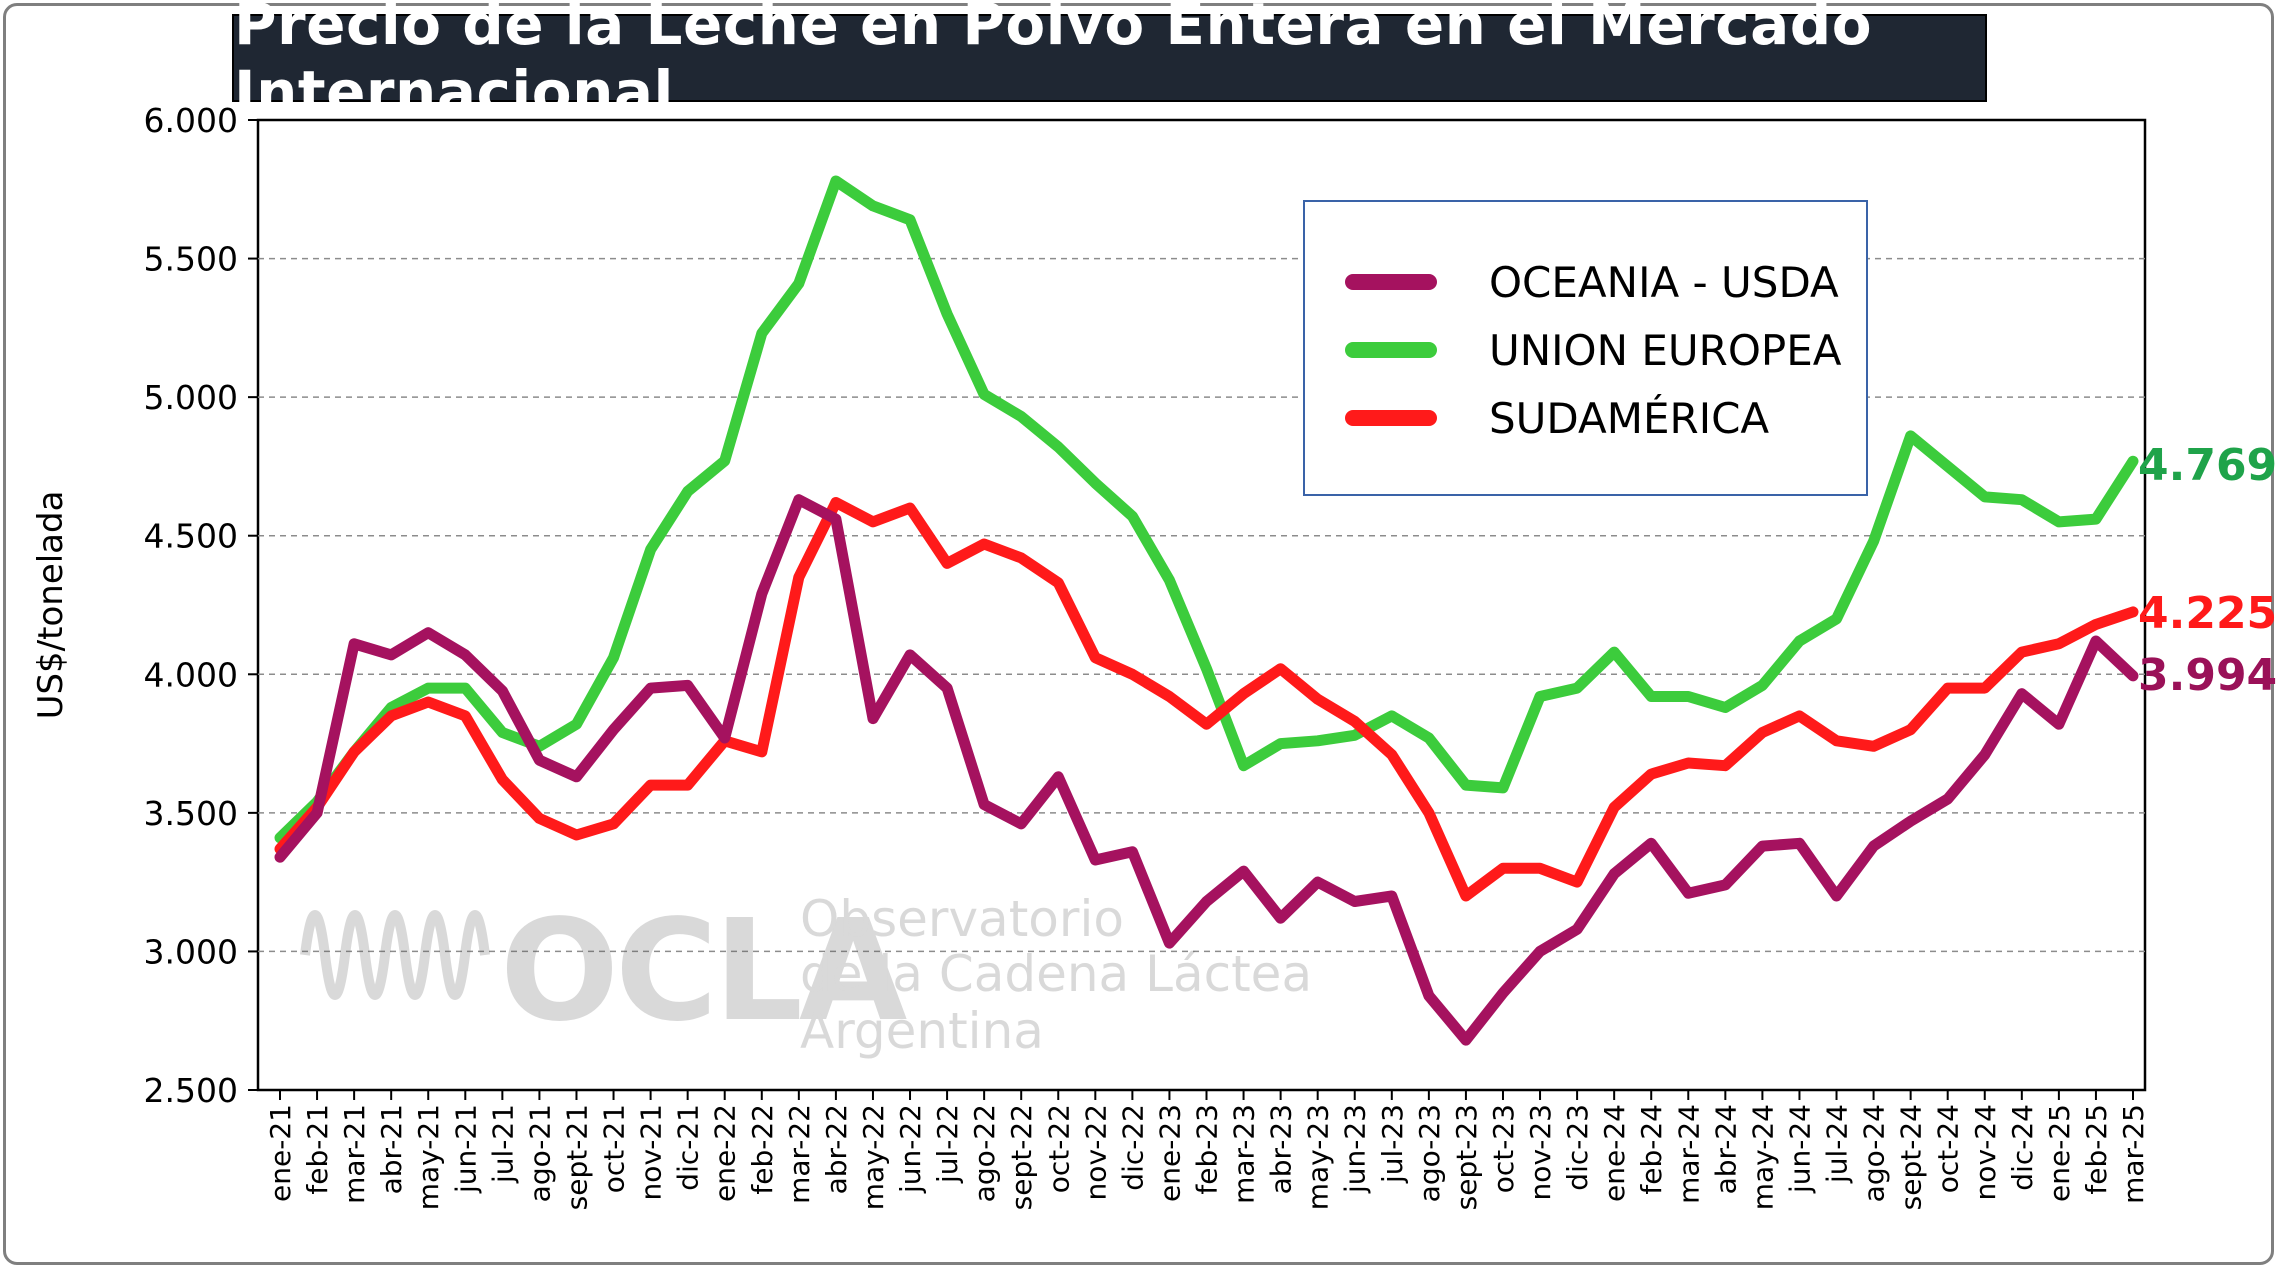 This screenshot has height=1272, width=2281. I want to click on x-tick-label: ene-21, so click(280, 1153).